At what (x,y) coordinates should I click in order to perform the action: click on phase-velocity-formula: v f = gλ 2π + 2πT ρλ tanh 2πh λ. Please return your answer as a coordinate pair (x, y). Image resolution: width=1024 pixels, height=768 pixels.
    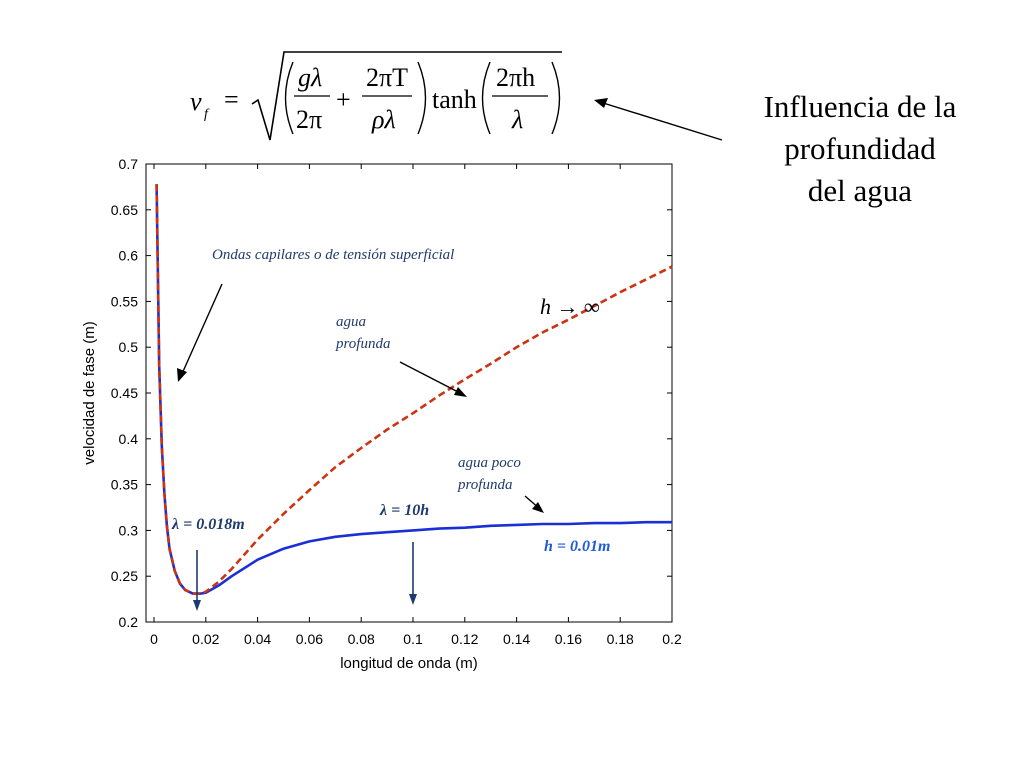
    Looking at the image, I should click on (376, 96).